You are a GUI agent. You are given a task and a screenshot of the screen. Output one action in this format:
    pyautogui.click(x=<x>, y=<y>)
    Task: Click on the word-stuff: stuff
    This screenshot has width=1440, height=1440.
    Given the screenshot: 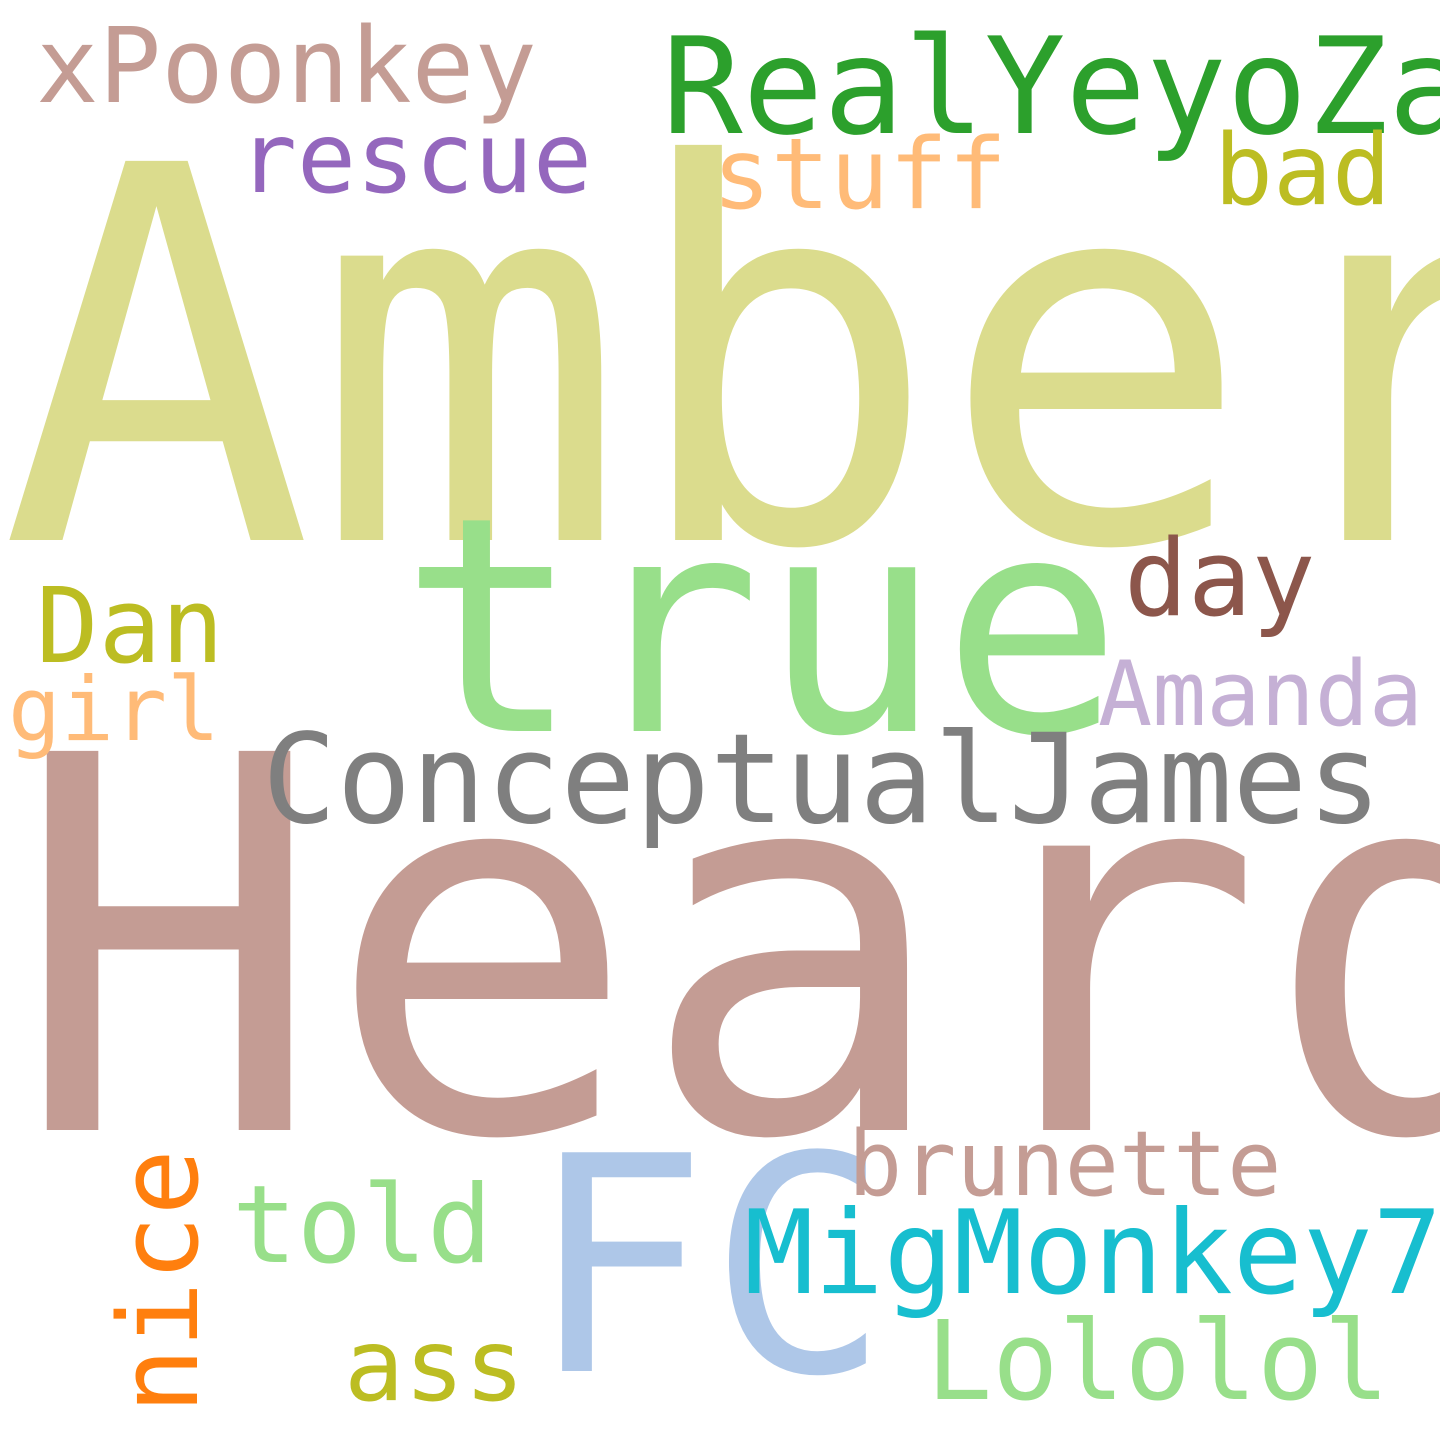 What is the action you would take?
    pyautogui.click(x=860, y=175)
    